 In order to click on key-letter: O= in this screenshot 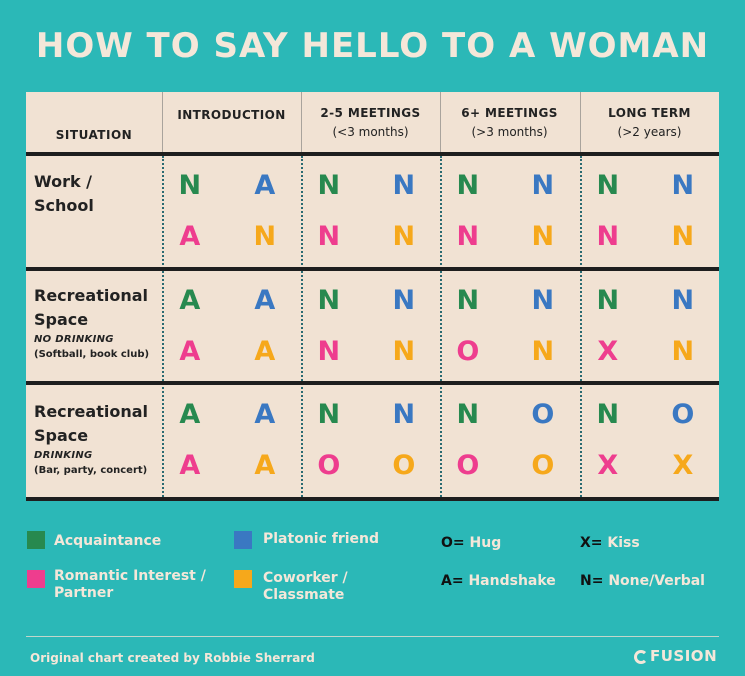, I will do `click(453, 543)`.